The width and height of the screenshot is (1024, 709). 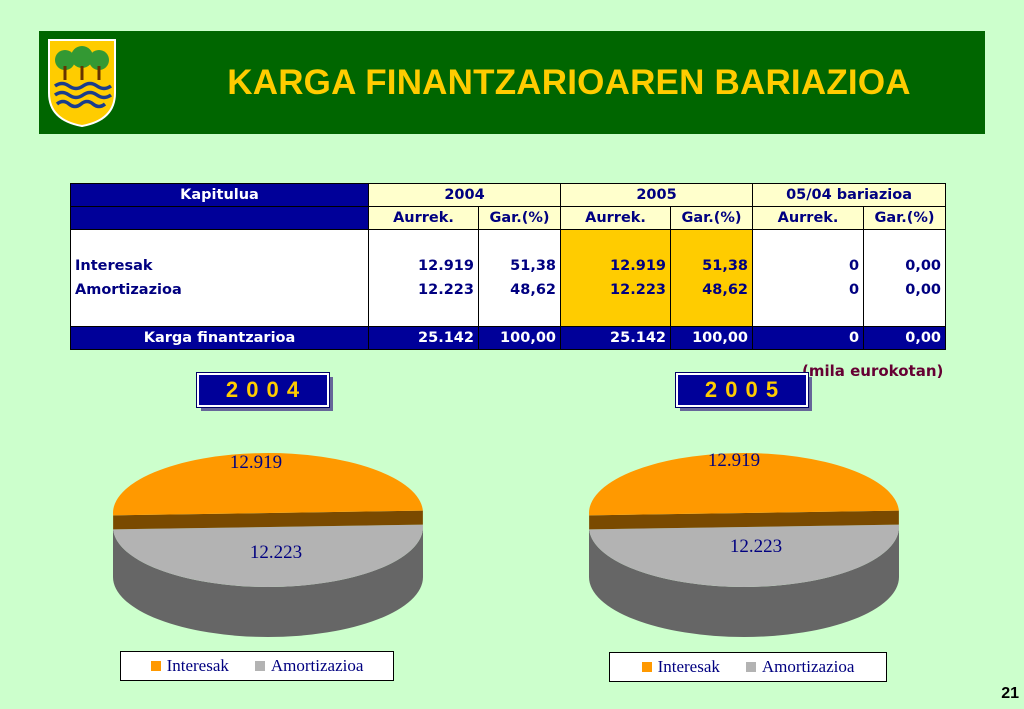 What do you see at coordinates (808, 338) in the screenshot?
I see `total-value: 0` at bounding box center [808, 338].